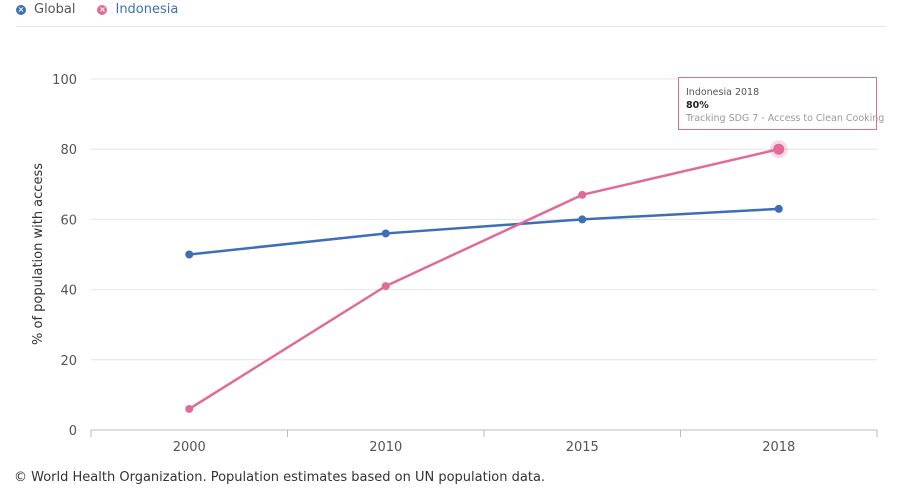 The width and height of the screenshot is (900, 501). What do you see at coordinates (484, 442) in the screenshot?
I see `x-axis: 2000 2010 2015 2018` at bounding box center [484, 442].